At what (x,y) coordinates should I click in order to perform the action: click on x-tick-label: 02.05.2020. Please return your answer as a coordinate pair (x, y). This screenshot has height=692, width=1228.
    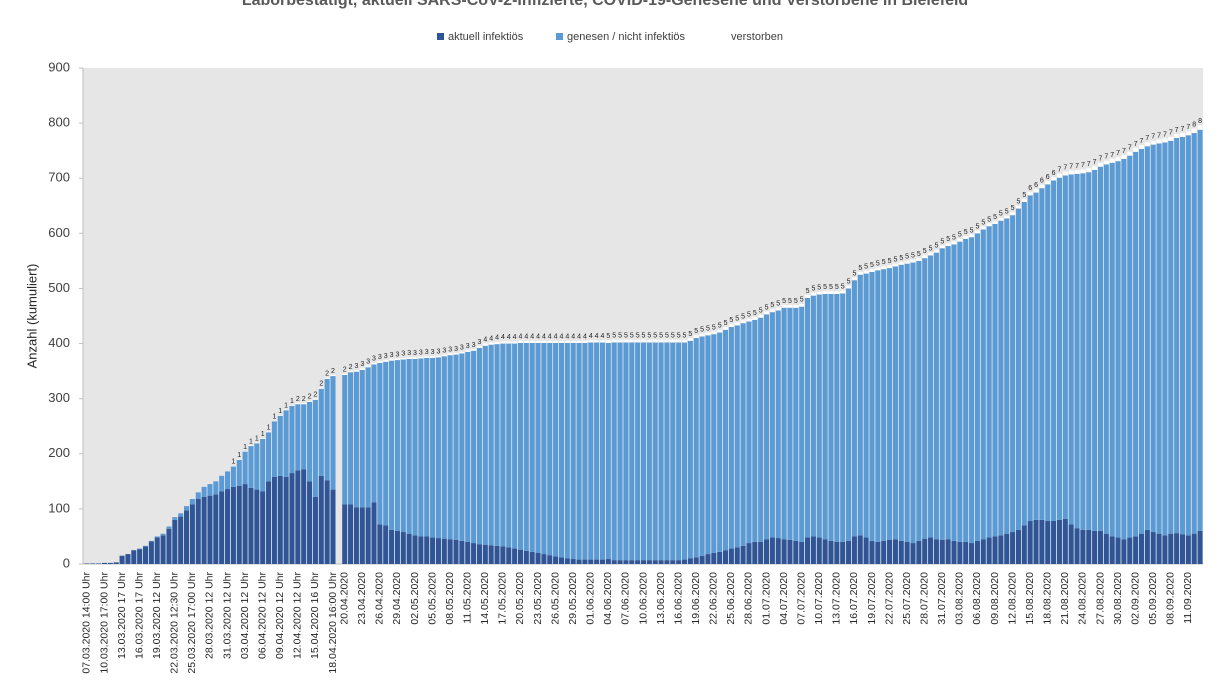
    Looking at the image, I should click on (415, 598).